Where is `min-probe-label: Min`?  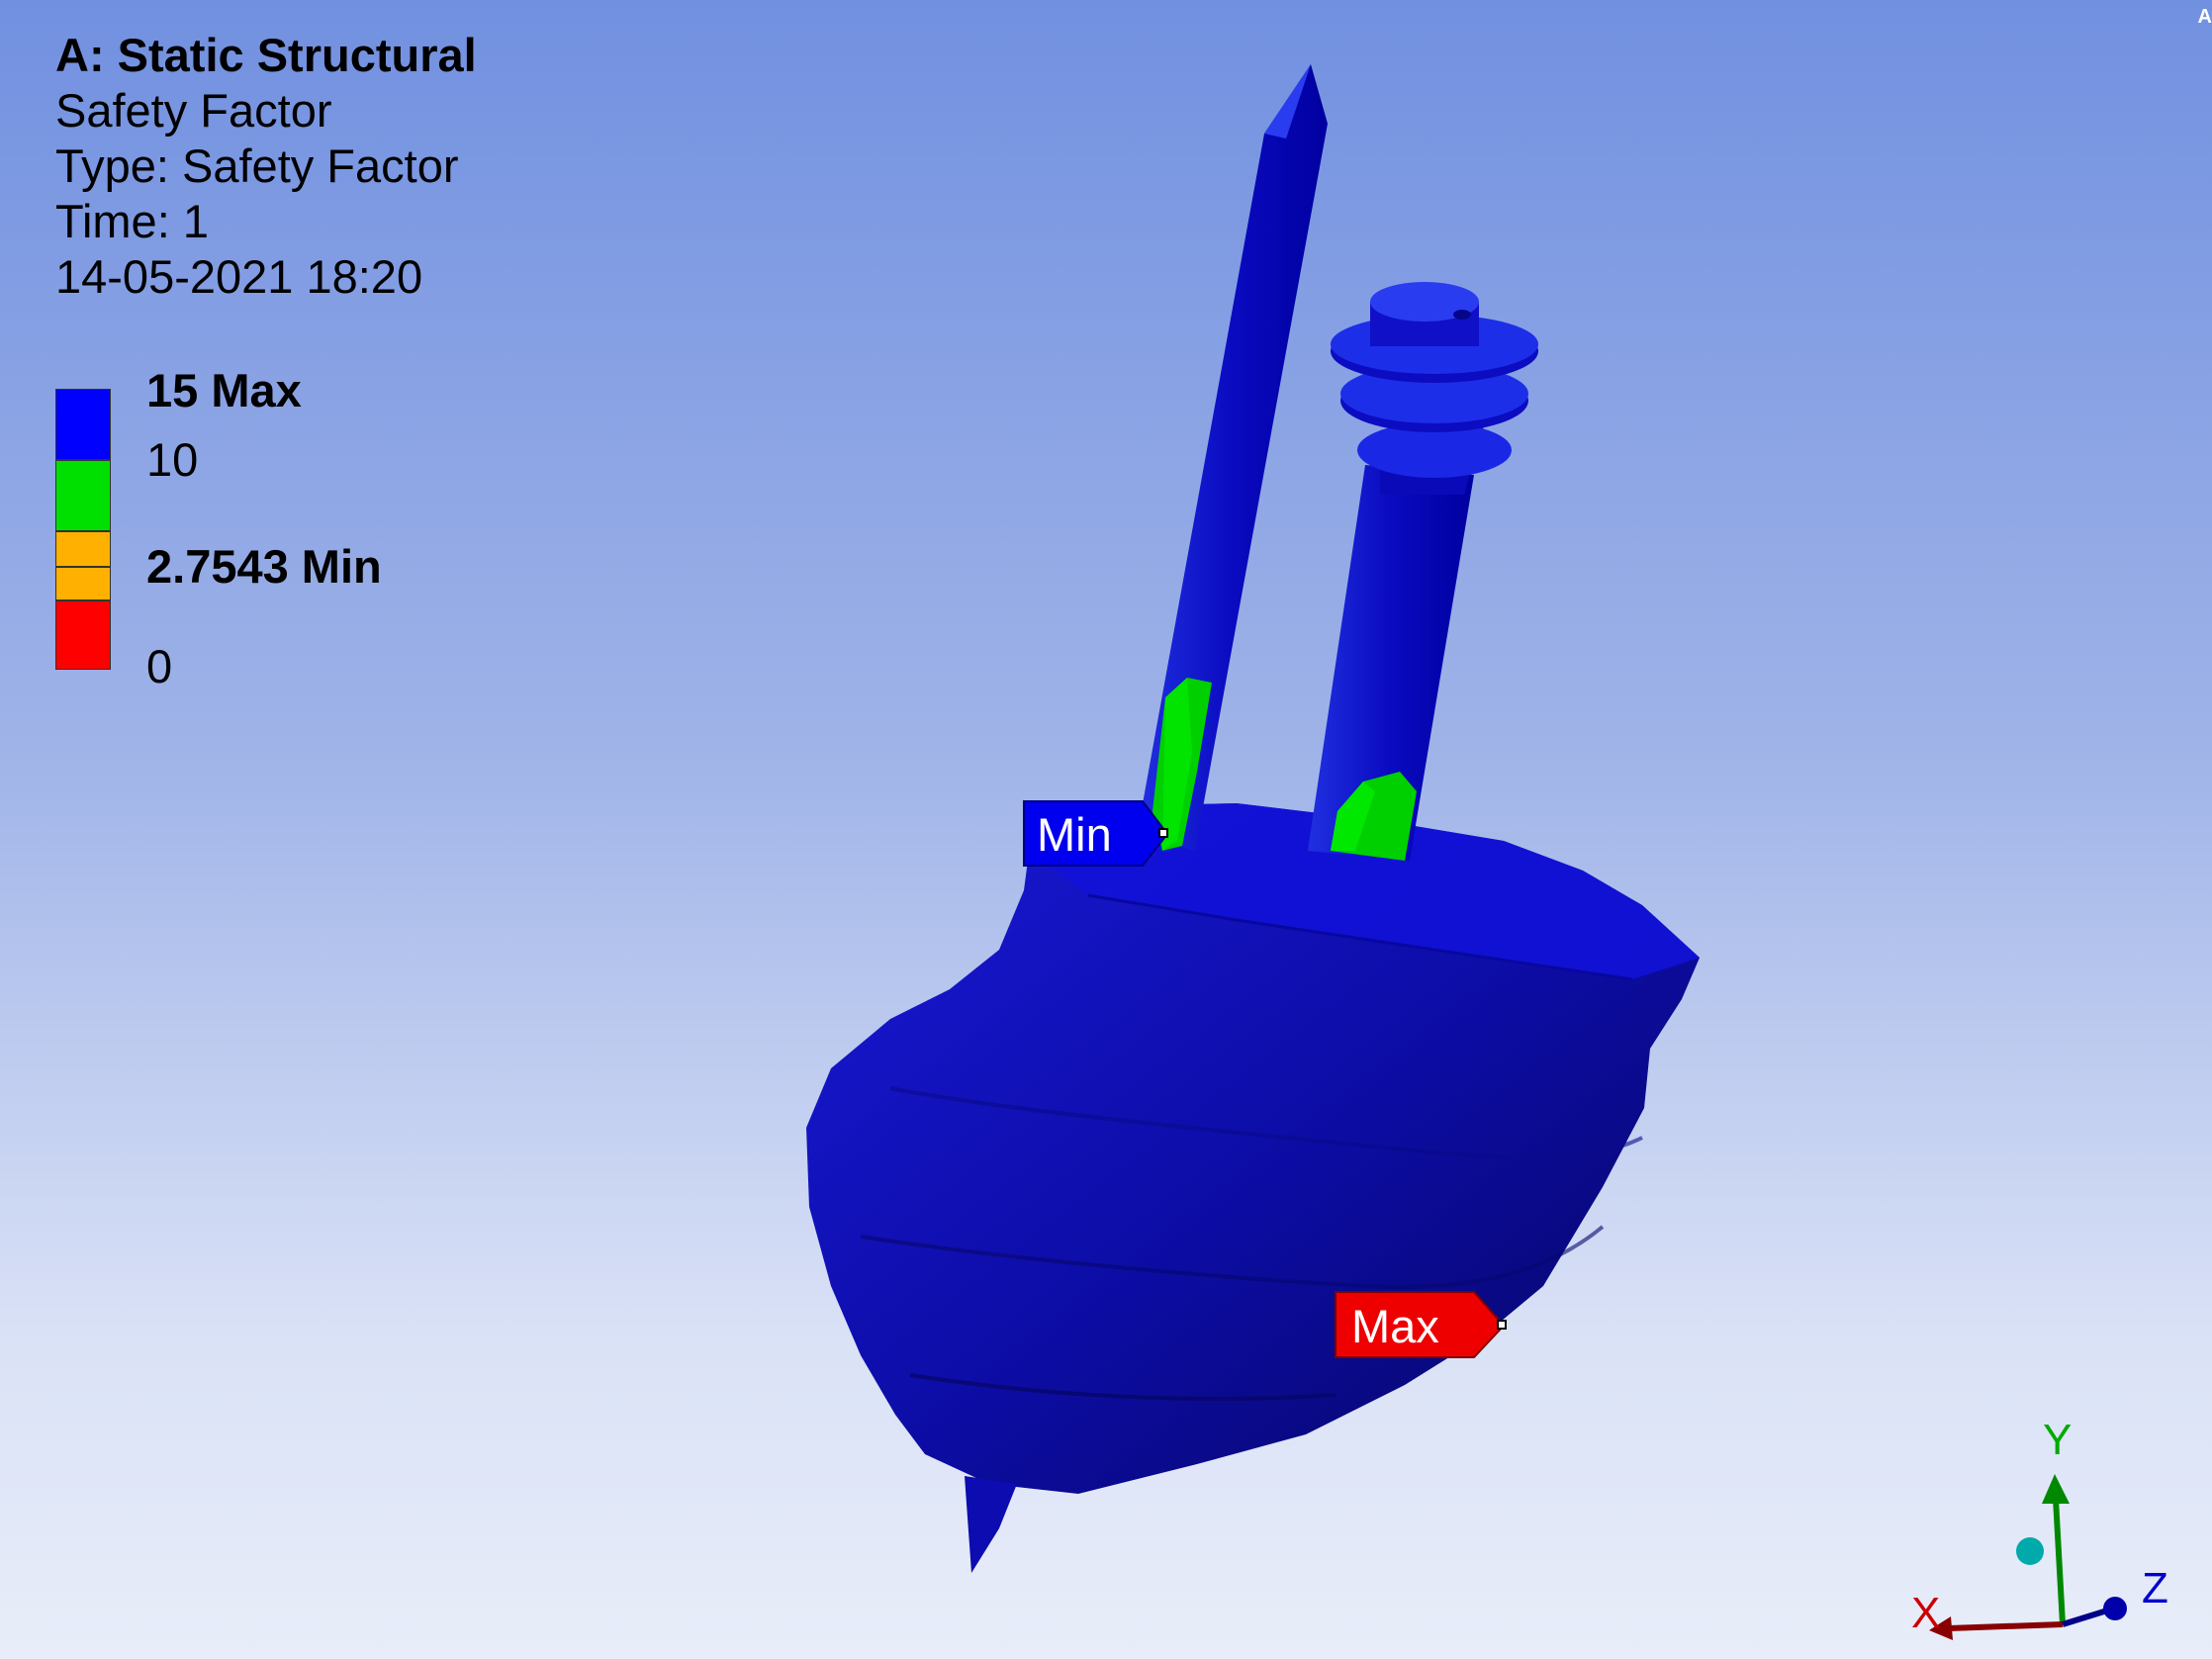 min-probe-label: Min is located at coordinates (1074, 834).